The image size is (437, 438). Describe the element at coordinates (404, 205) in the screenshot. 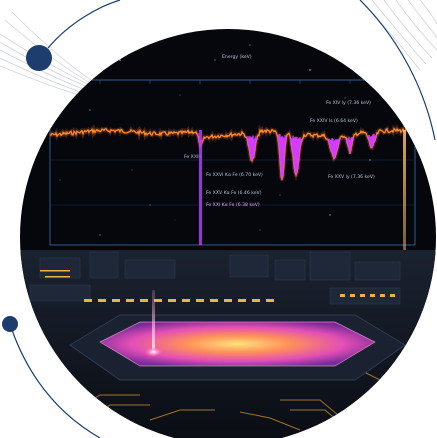

I see `beam-right` at that location.